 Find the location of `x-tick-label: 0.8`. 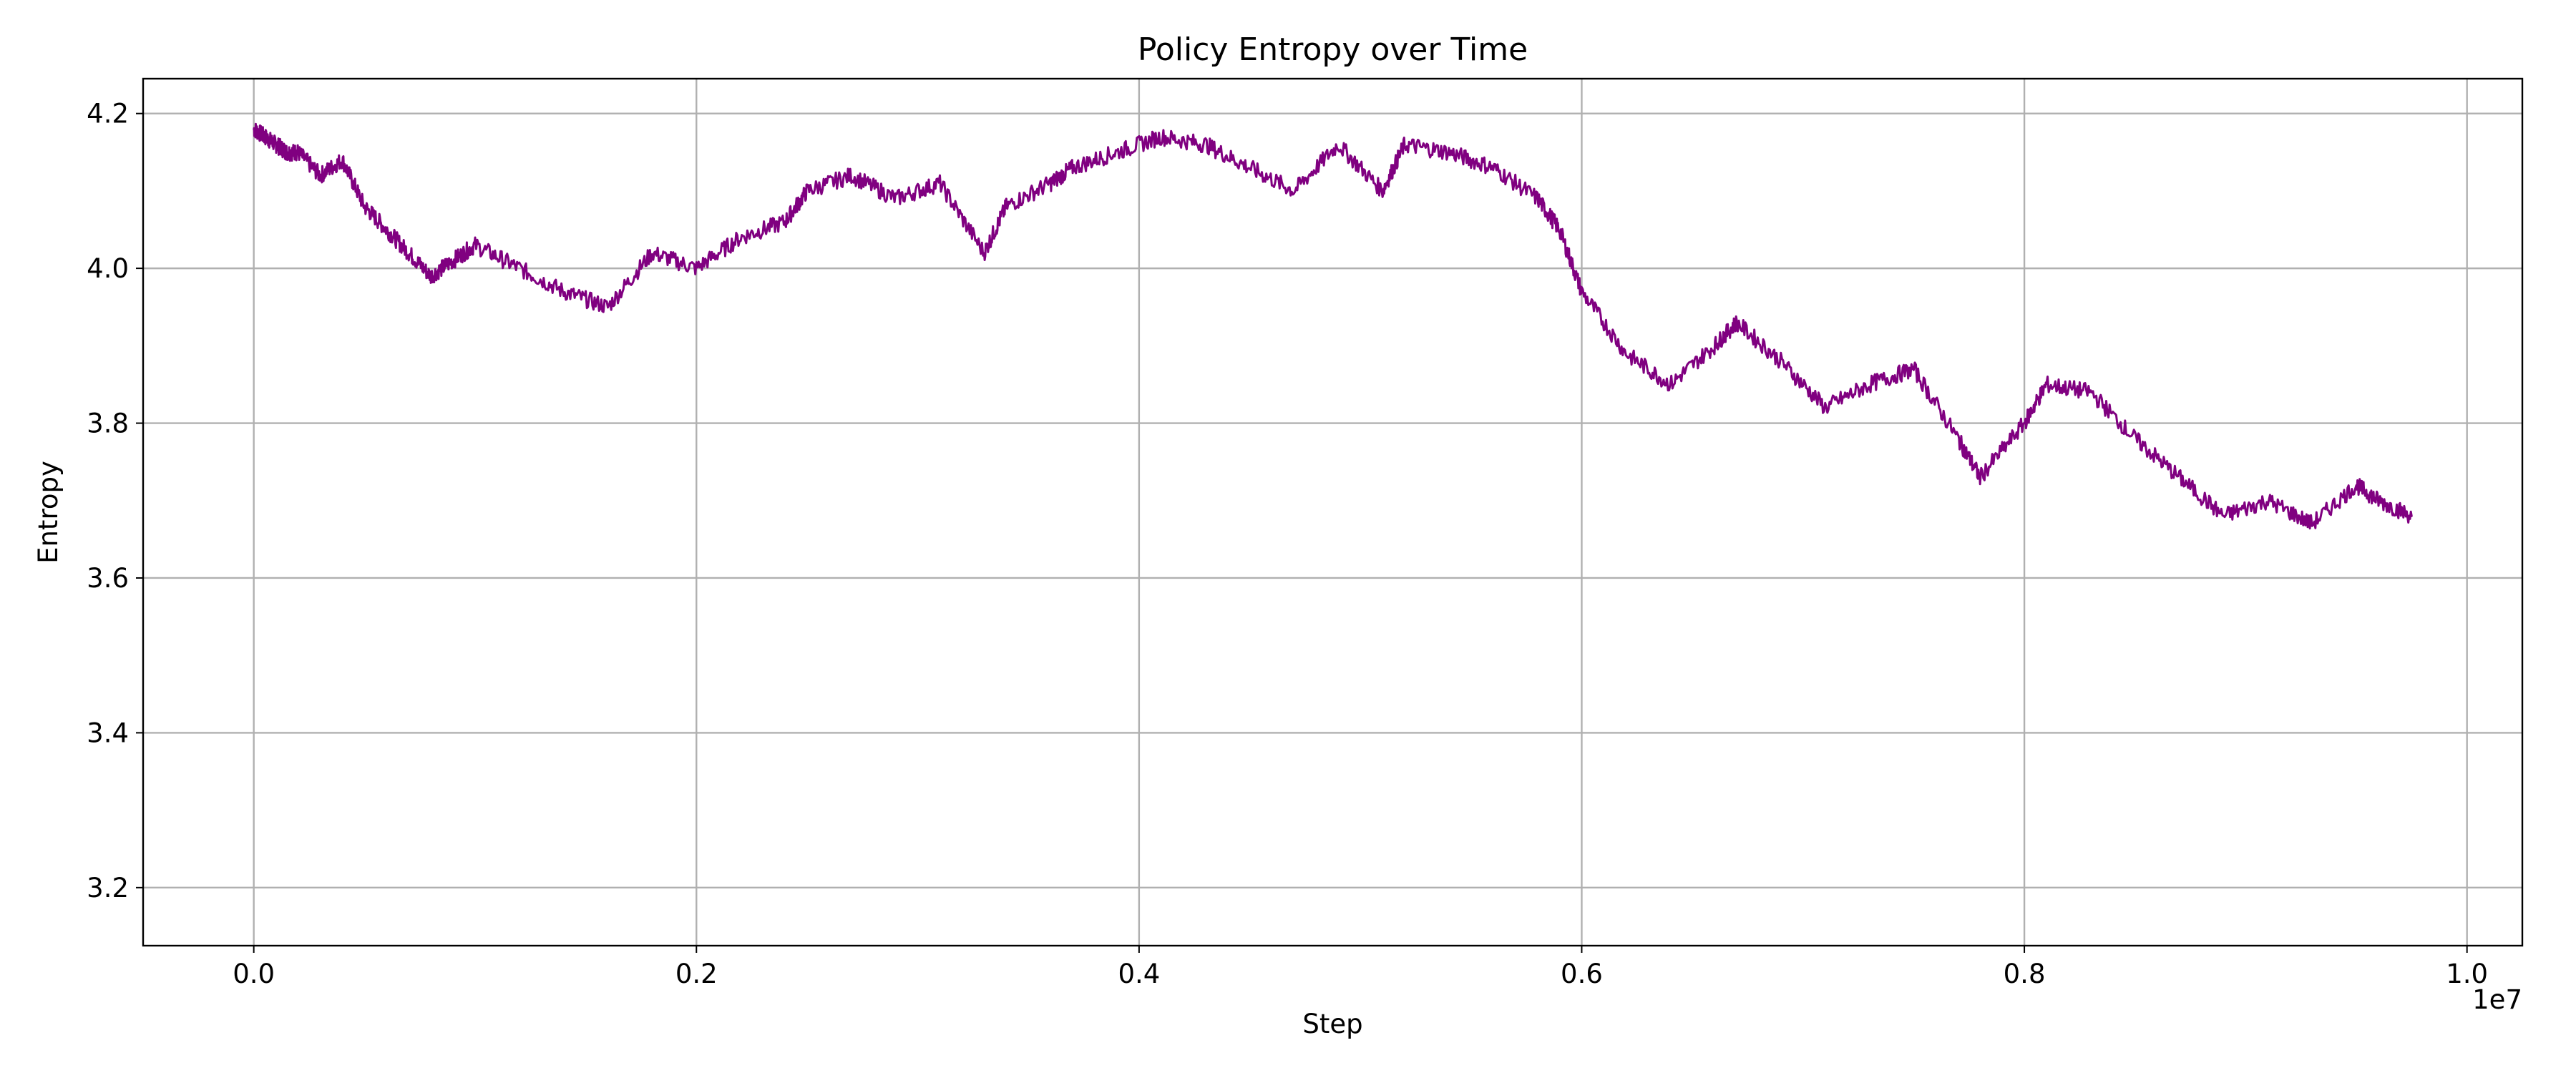

x-tick-label: 0.8 is located at coordinates (2025, 974).